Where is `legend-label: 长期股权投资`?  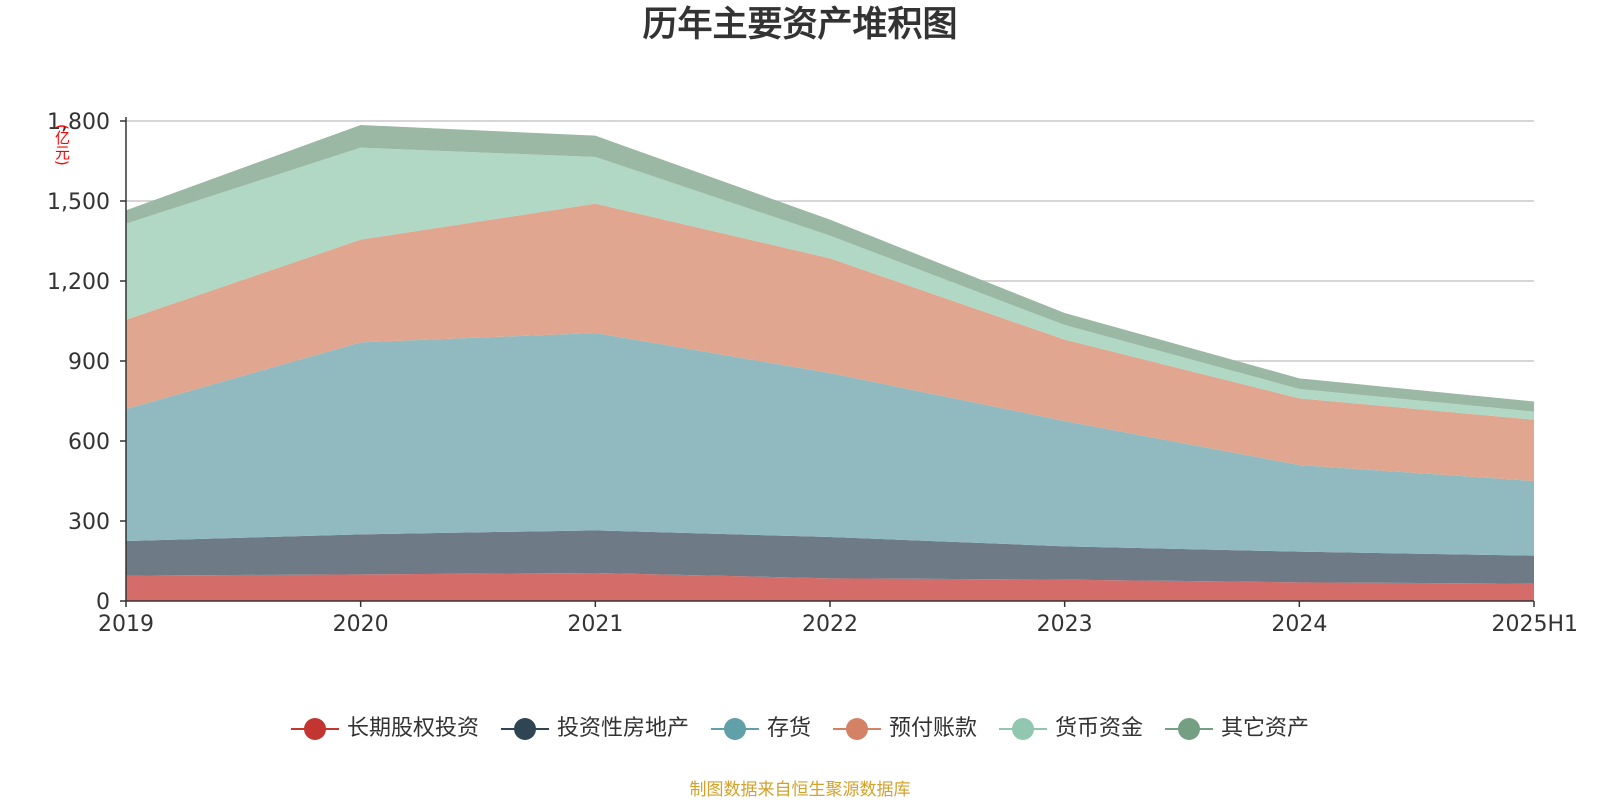
legend-label: 长期股权投资 is located at coordinates (412, 728).